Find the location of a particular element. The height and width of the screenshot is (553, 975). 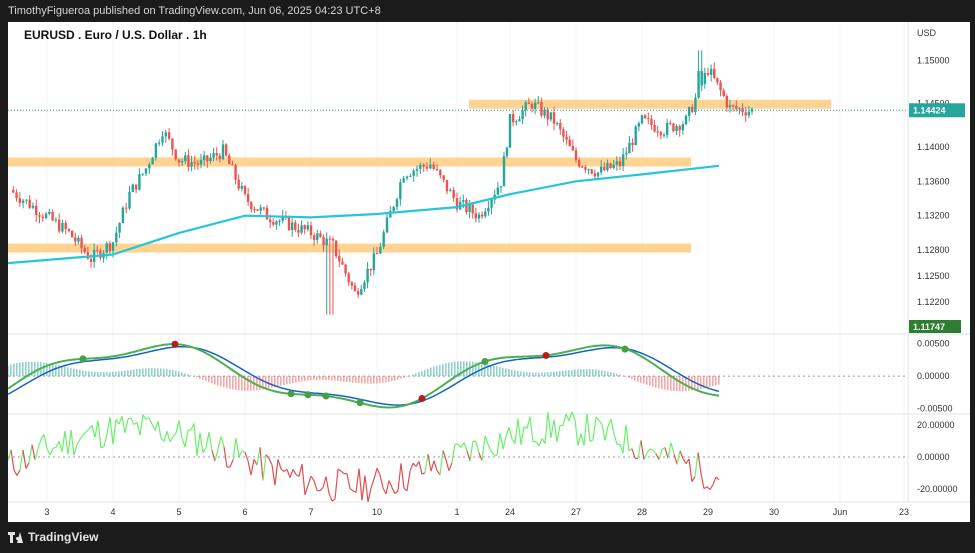

indicator-value-badge is located at coordinates (935, 326).